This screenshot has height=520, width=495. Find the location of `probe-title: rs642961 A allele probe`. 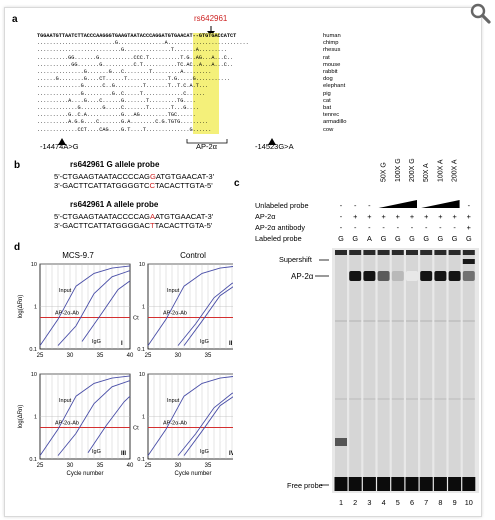

probe-title: rs642961 A allele probe is located at coordinates (114, 204).